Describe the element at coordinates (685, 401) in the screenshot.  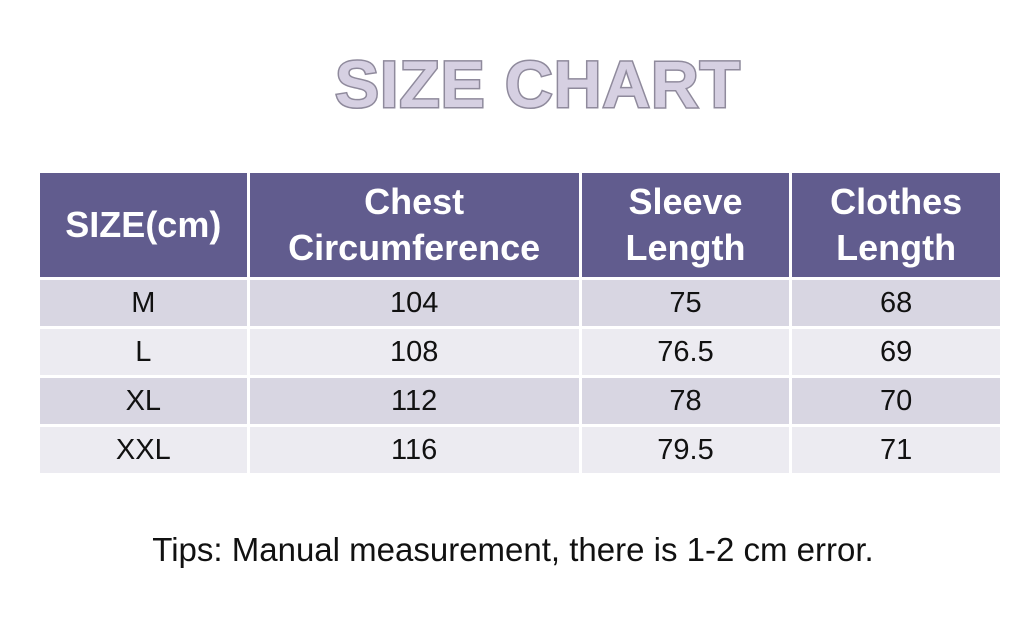
I see `cell-sleeve: 78` at that location.